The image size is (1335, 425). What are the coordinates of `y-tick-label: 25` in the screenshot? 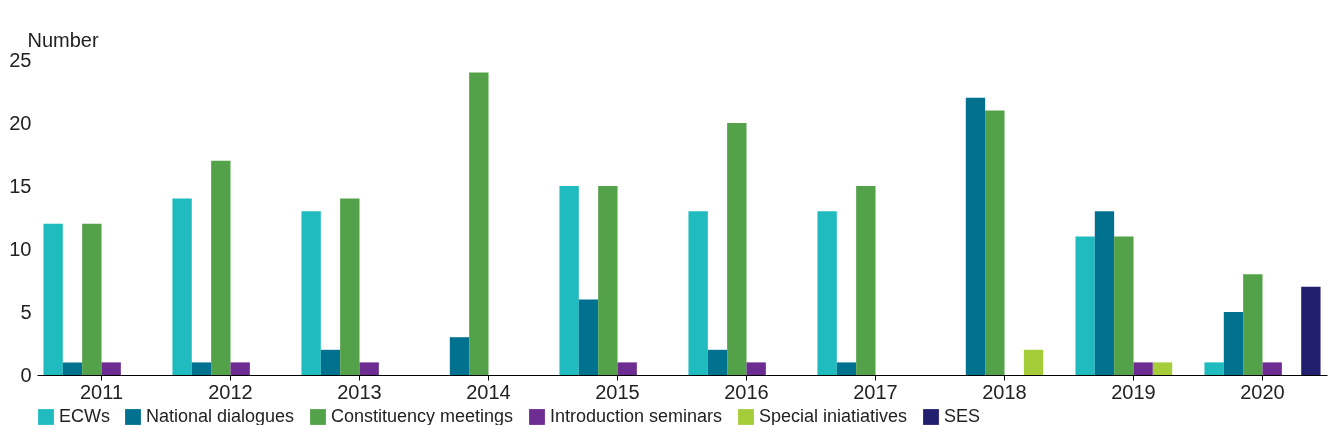 It's located at (20, 59).